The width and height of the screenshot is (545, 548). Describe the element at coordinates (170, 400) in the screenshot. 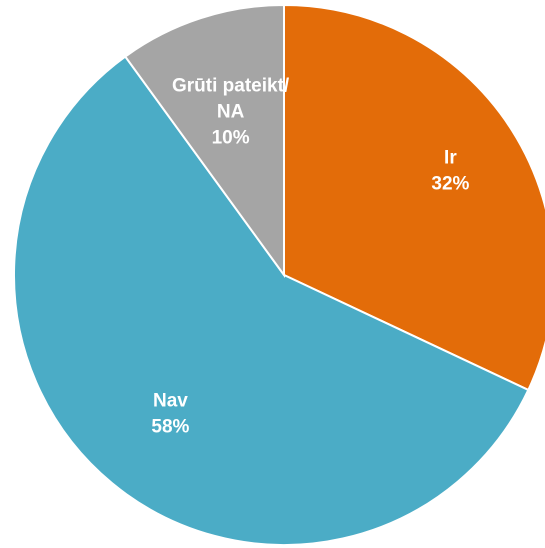

I see `slice-category-label: Nav` at that location.